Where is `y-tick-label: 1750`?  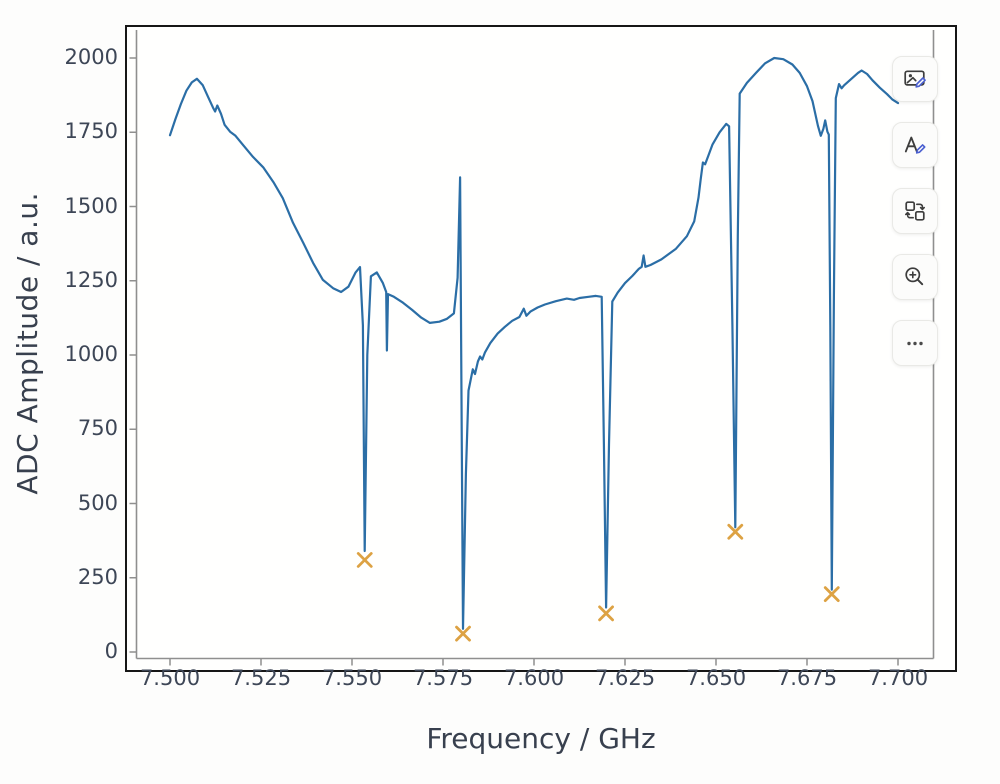 y-tick-label: 1750 is located at coordinates (91, 131).